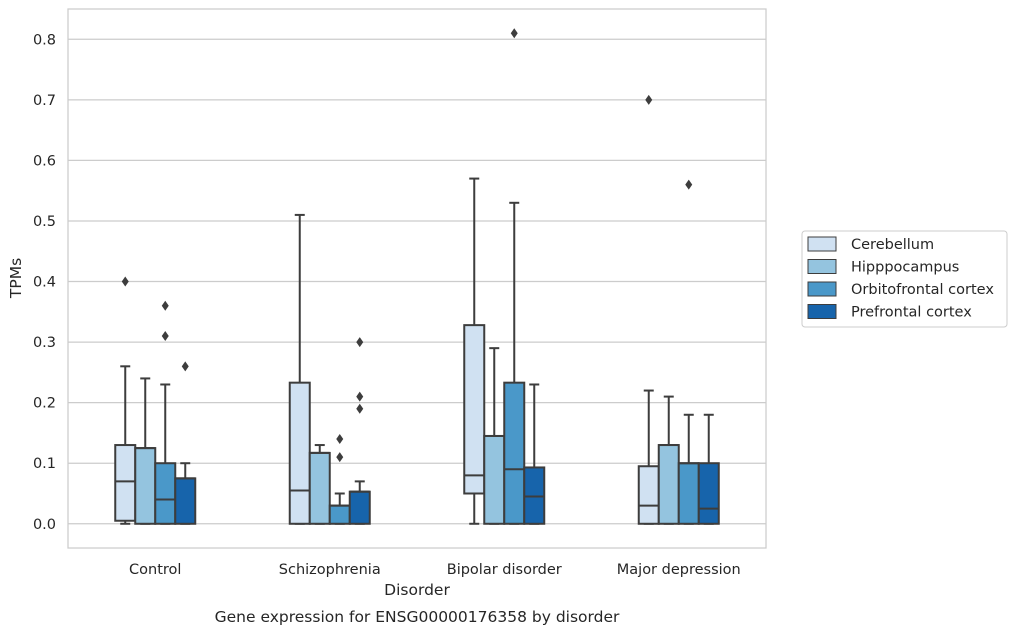 This screenshot has height=634, width=1018. Describe the element at coordinates (44, 101) in the screenshot. I see `y-tick-label: 0.7` at that location.